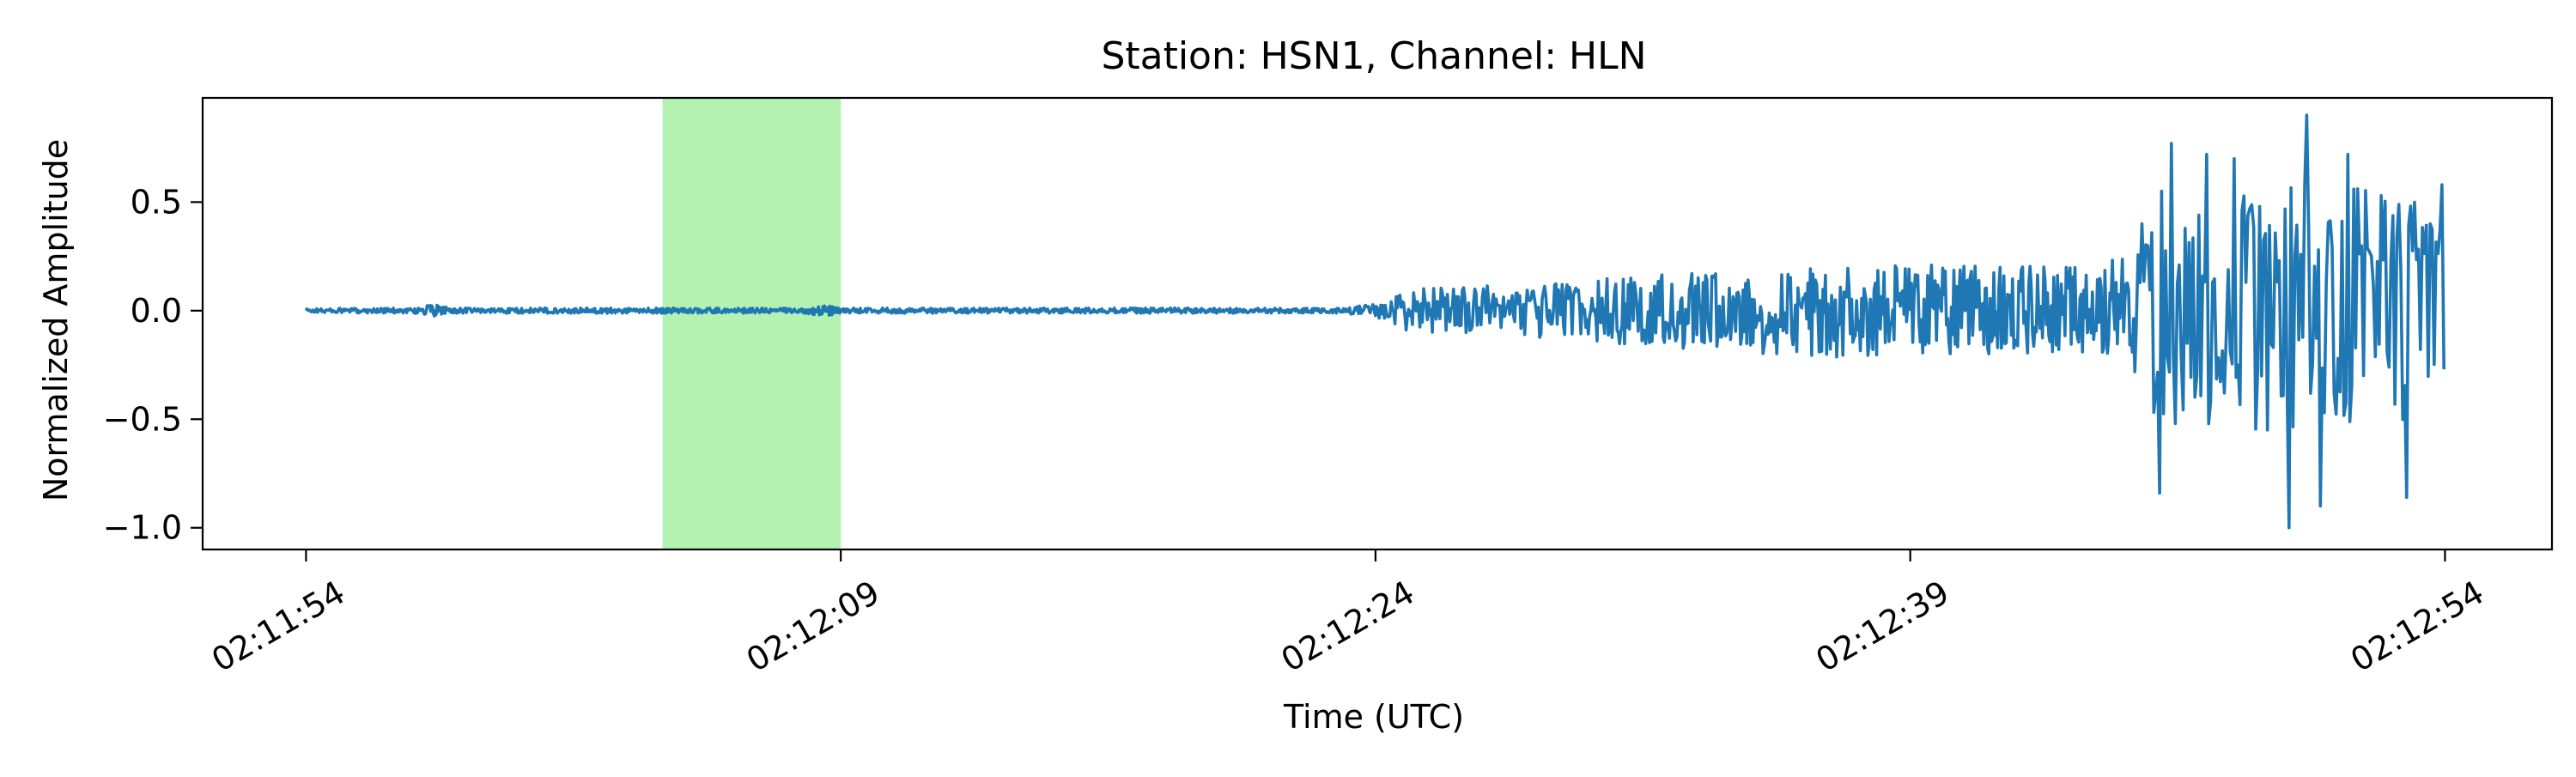 The width and height of the screenshot is (2576, 777). What do you see at coordinates (278, 626) in the screenshot?
I see `x-tick-label: 02:11:54` at bounding box center [278, 626].